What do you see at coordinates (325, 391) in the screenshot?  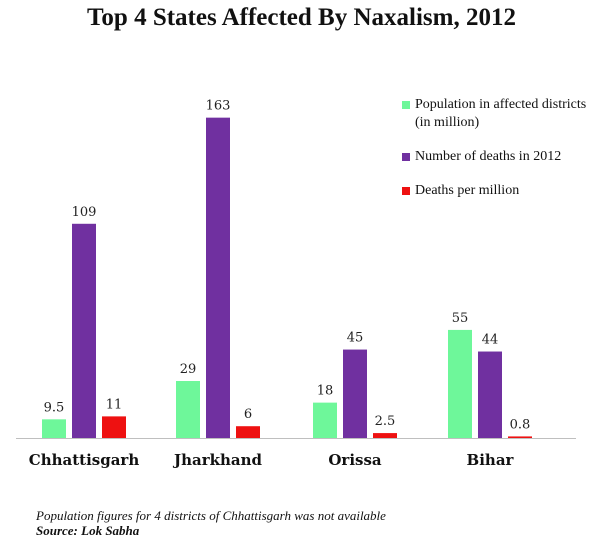 I see `data-label-population-orissa: 18` at bounding box center [325, 391].